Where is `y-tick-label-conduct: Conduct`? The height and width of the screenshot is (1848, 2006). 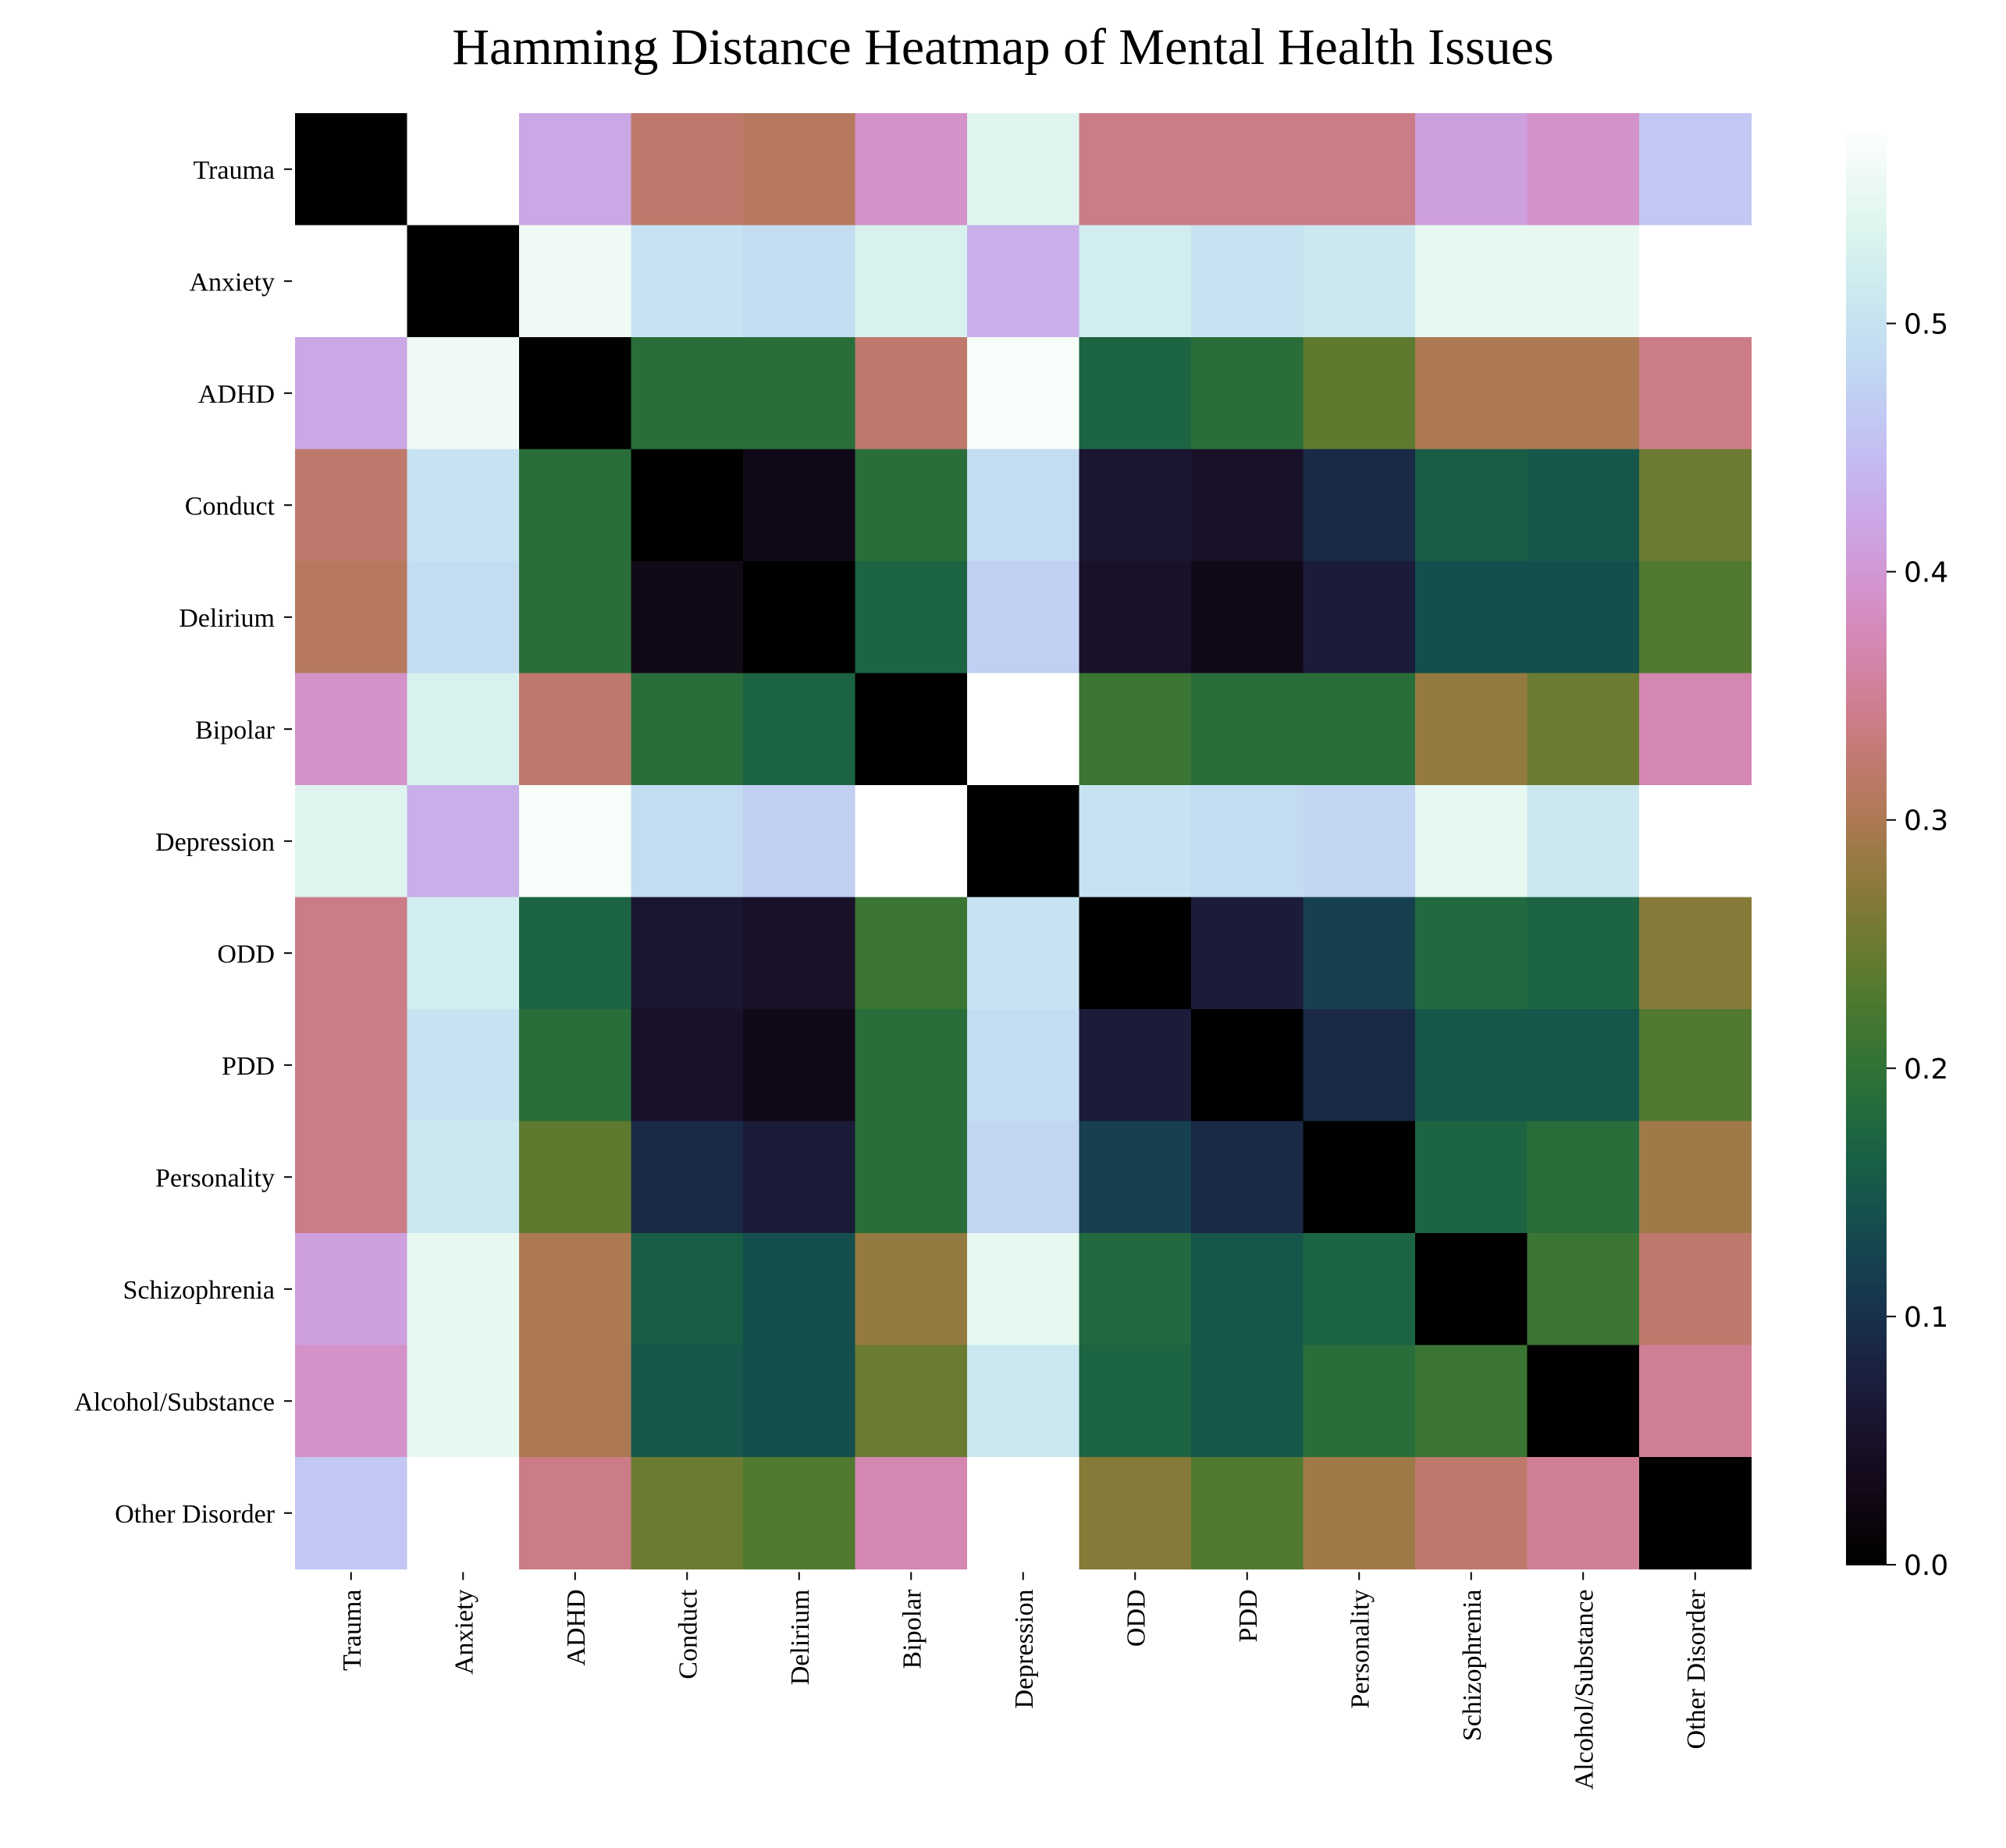
y-tick-label-conduct: Conduct is located at coordinates (231, 506).